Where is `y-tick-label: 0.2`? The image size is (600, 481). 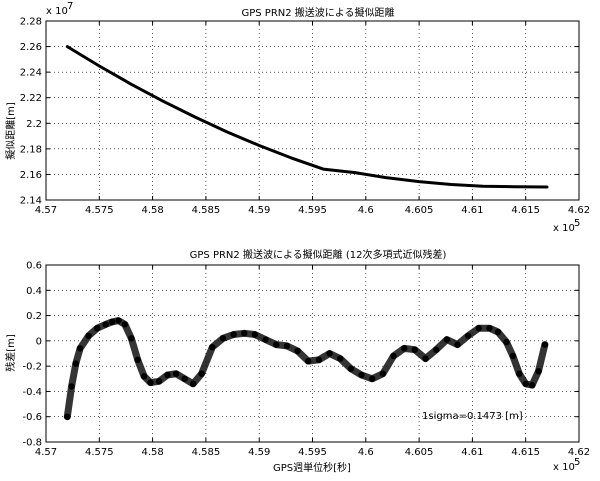 y-tick-label: 0.2 is located at coordinates (34, 316).